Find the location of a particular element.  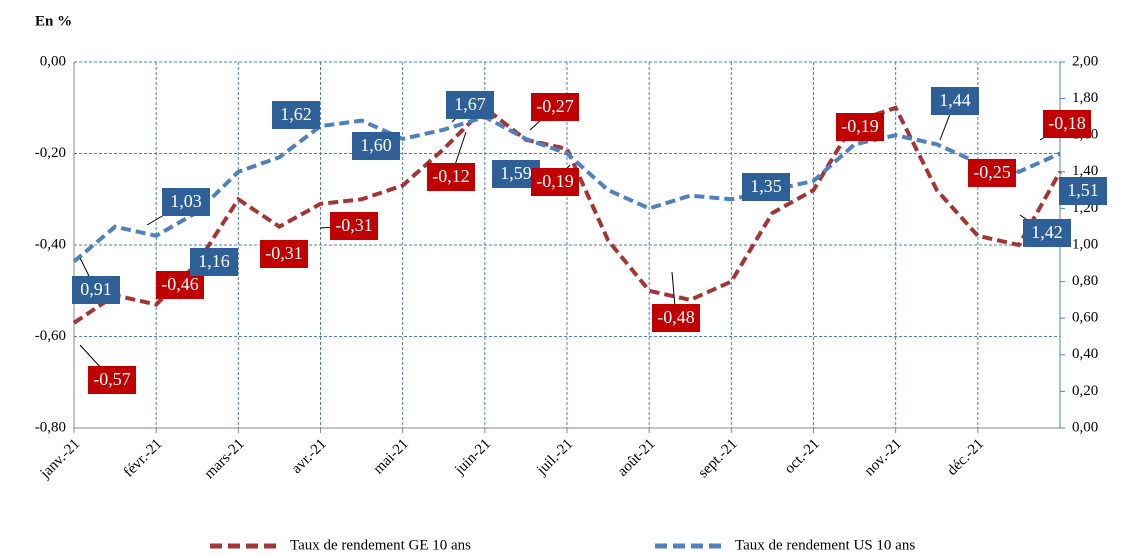

callout-label: 1,60 is located at coordinates (376, 145).